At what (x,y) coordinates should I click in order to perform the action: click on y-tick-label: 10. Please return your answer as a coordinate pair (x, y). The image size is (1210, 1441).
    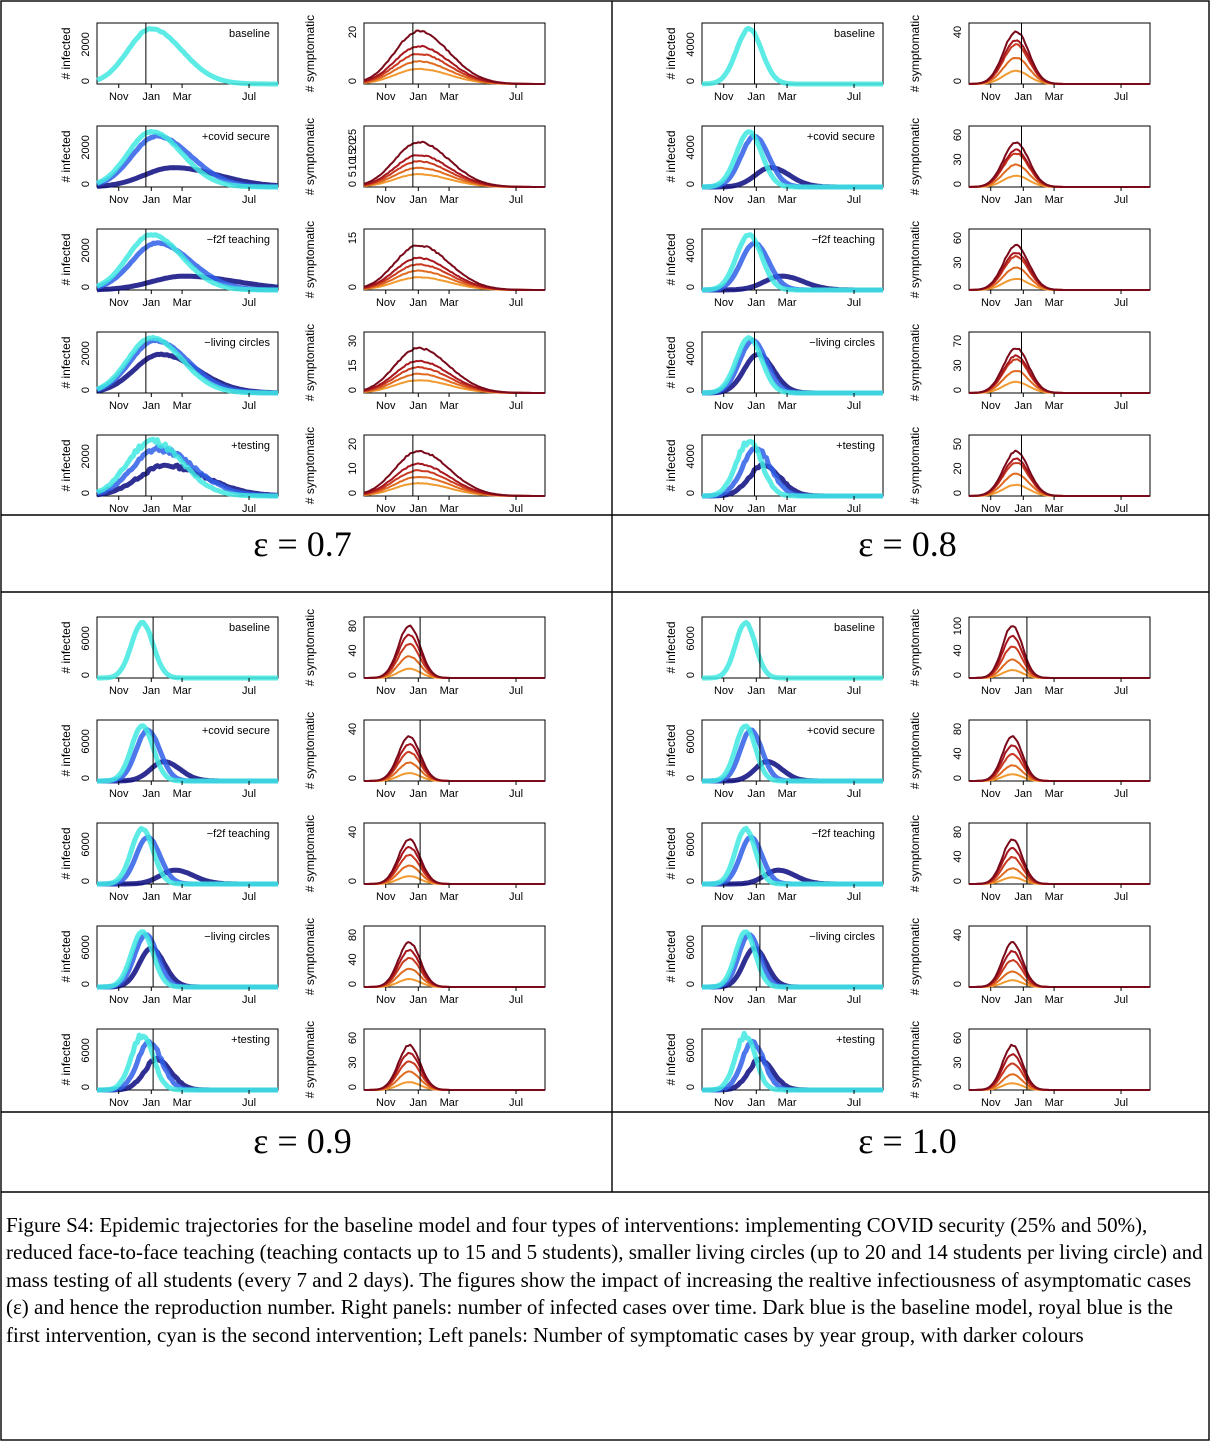
    Looking at the image, I should click on (353, 164).